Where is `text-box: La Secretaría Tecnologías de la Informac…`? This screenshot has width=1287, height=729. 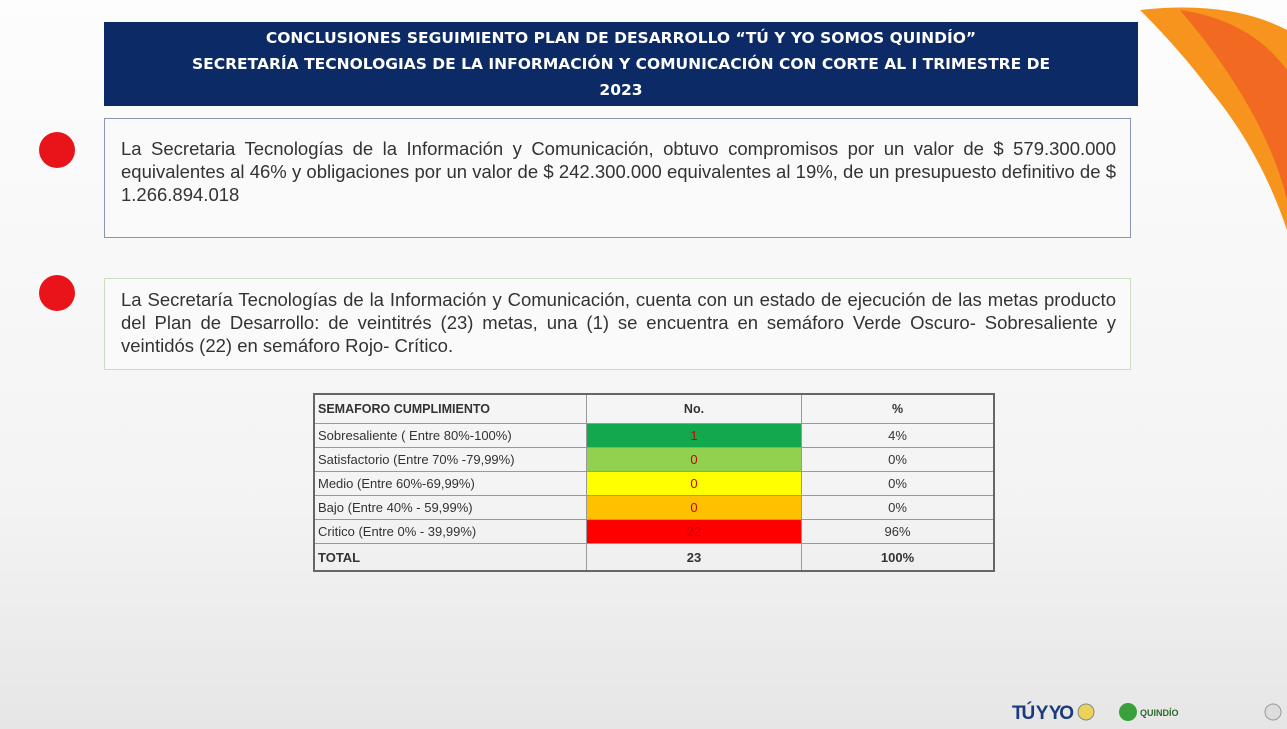
text-box: La Secretaría Tecnologías de la Informac… is located at coordinates (617, 324).